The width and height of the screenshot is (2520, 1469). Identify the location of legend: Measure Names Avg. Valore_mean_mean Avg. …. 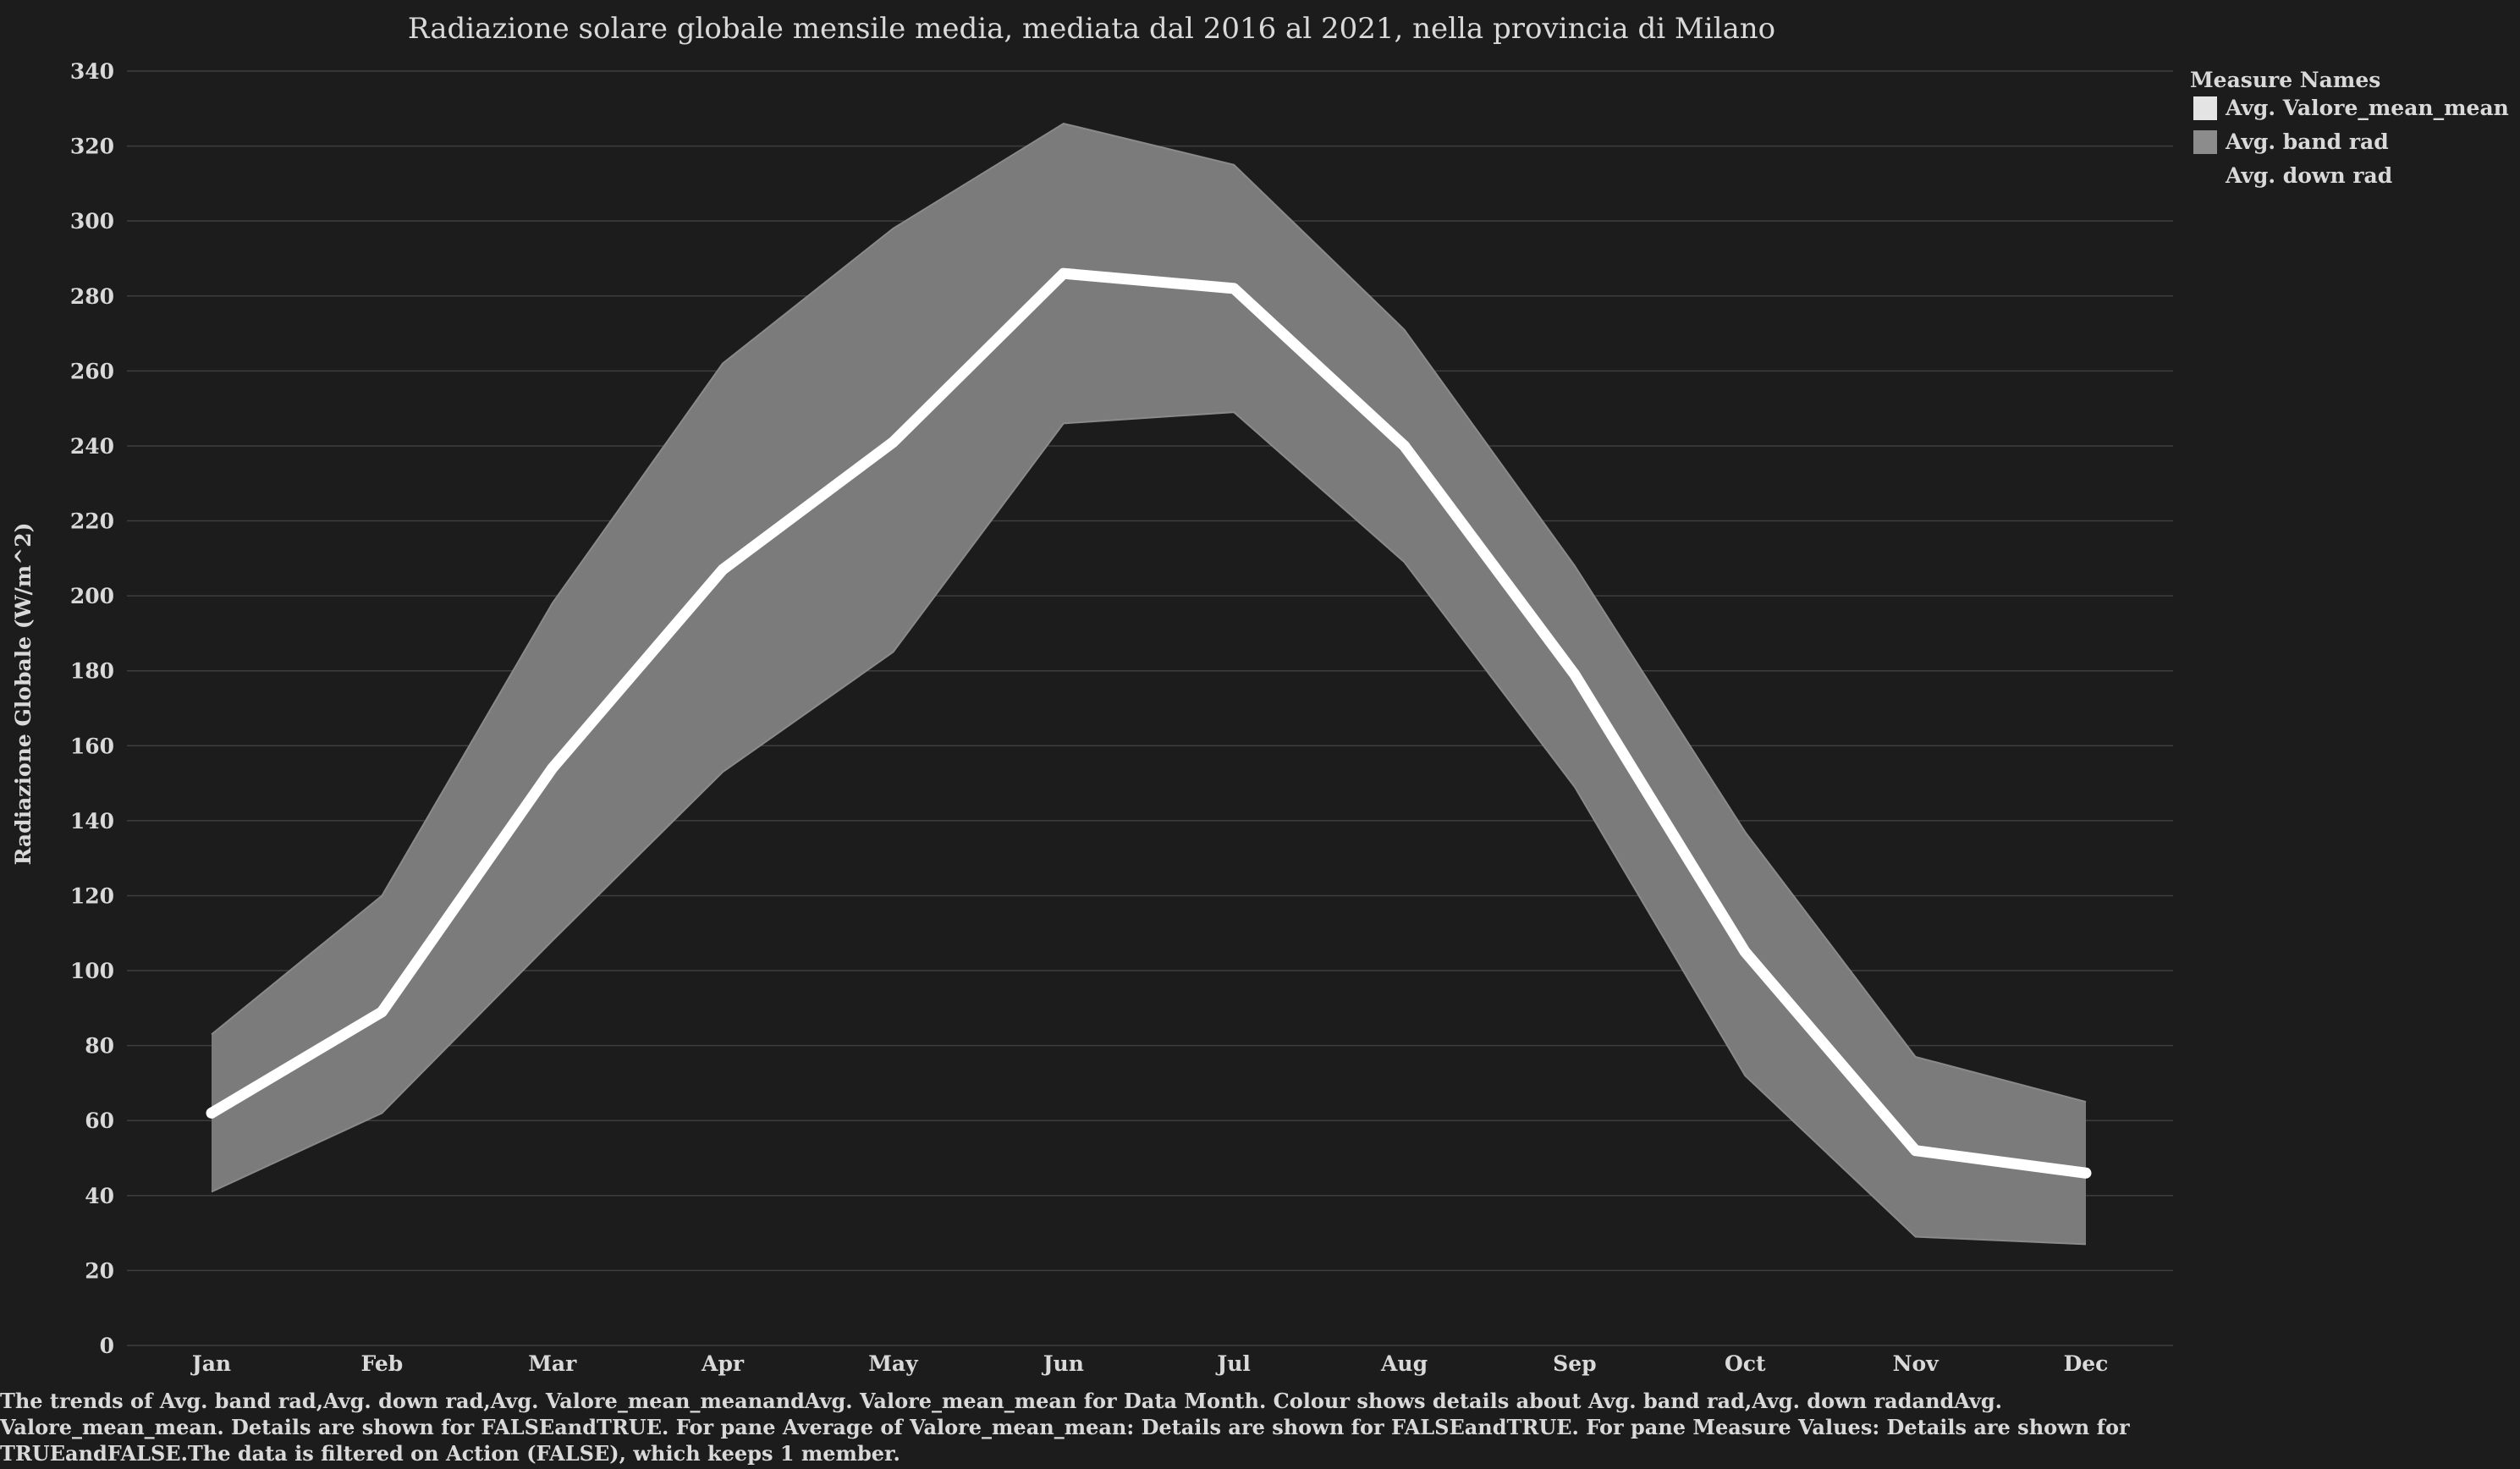
(2349, 128).